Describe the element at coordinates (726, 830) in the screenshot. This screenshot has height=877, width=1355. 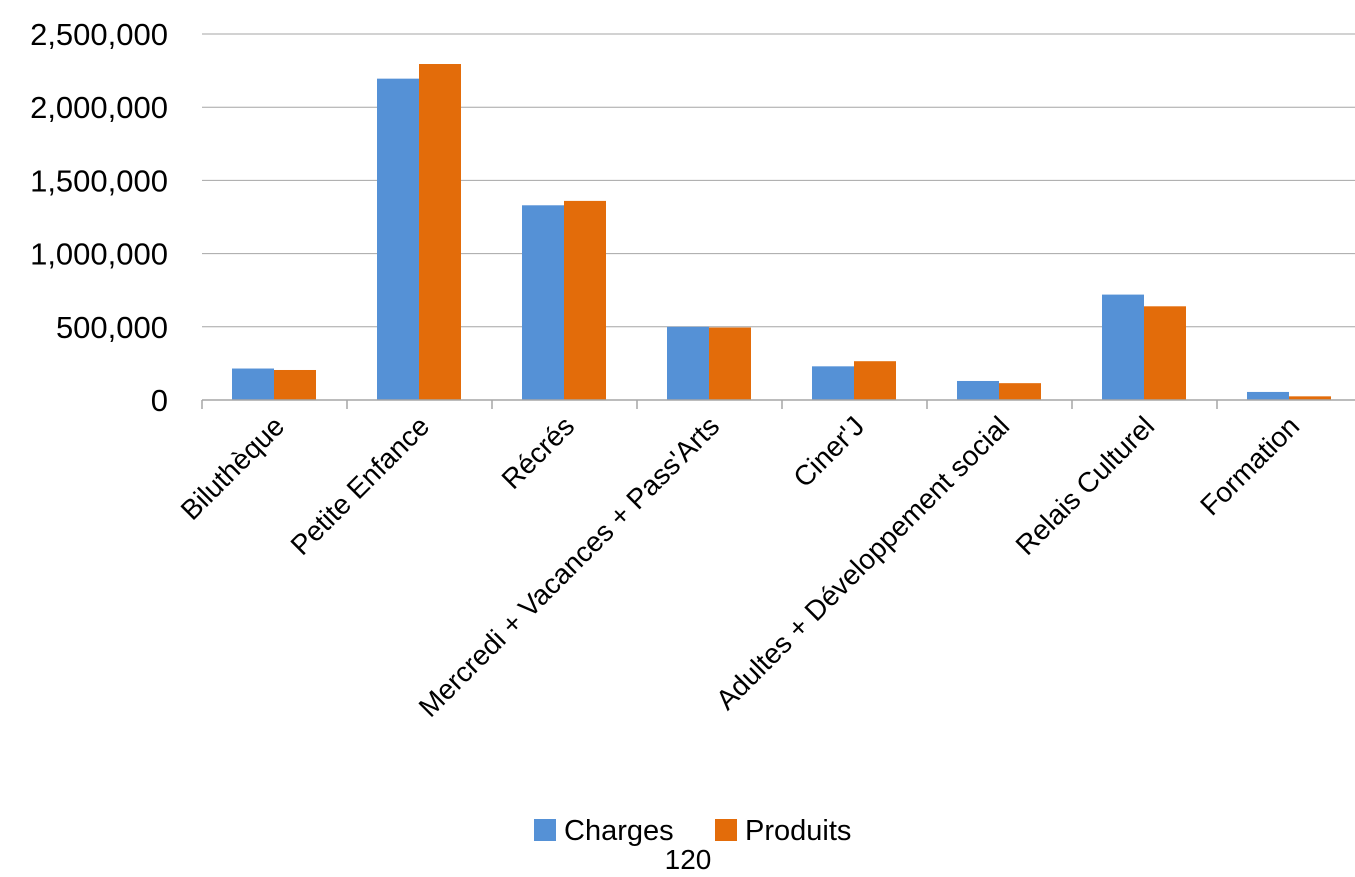
I see `legend-swatch-produits` at that location.